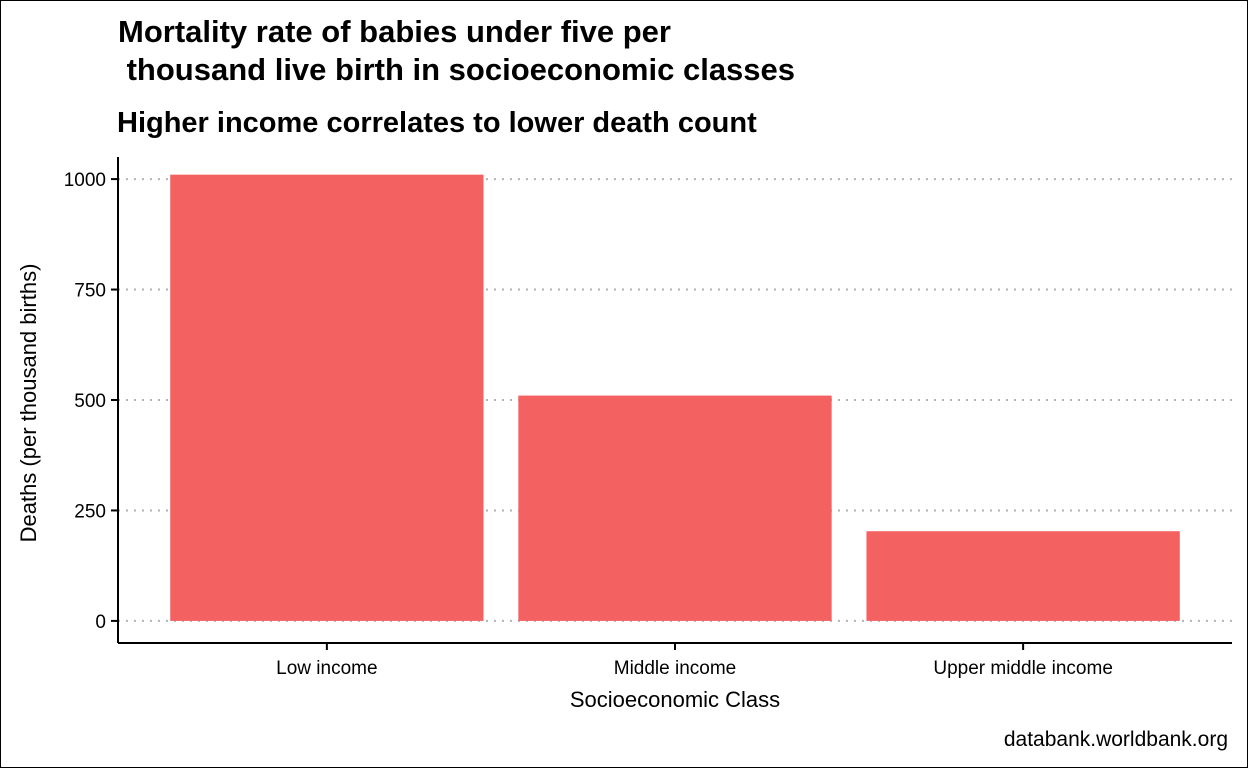 This screenshot has width=1248, height=769. Describe the element at coordinates (90, 291) in the screenshot. I see `y-tick-label: 750` at that location.